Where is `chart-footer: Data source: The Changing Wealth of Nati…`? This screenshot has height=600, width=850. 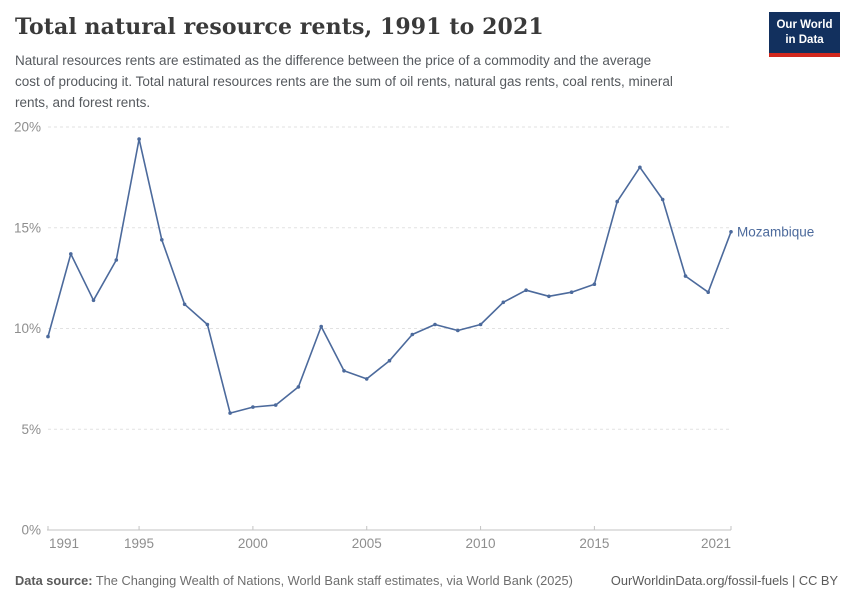
chart-footer: Data source: The Changing Wealth of Nati… is located at coordinates (426, 580).